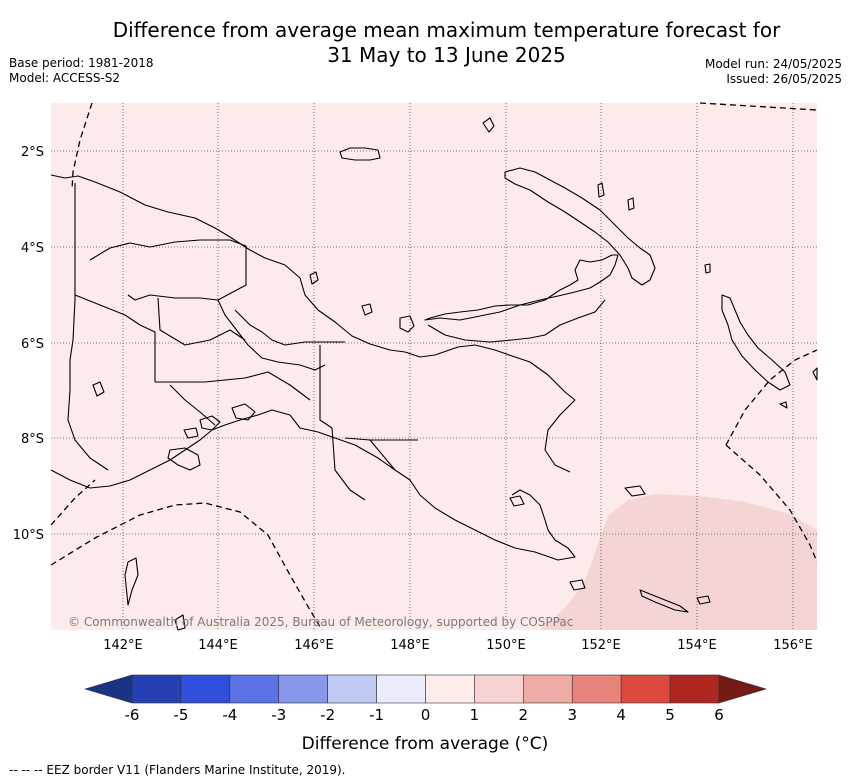 The height and width of the screenshot is (781, 850). Describe the element at coordinates (81, 63) in the screenshot. I see `base-period: Base period: 1981-2018` at that location.